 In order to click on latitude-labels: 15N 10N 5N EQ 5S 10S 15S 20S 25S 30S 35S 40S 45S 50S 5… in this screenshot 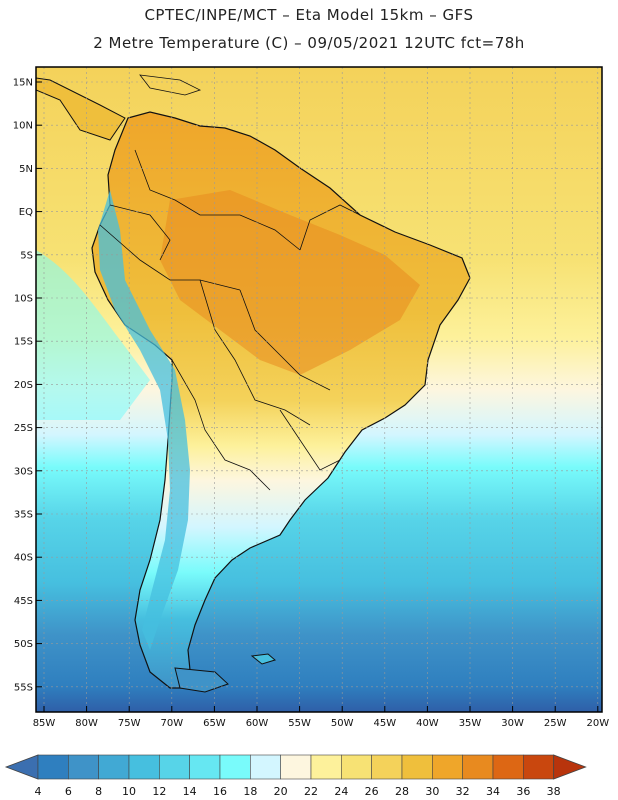, I will do `click(27, 385)`.